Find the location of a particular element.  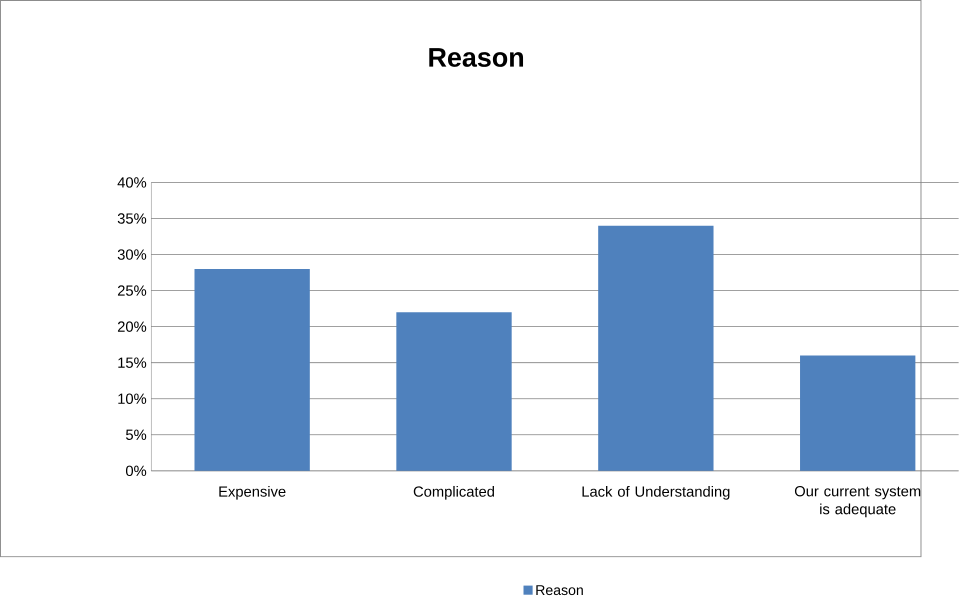

x-tick-label: Lack of Understanding is located at coordinates (656, 493).